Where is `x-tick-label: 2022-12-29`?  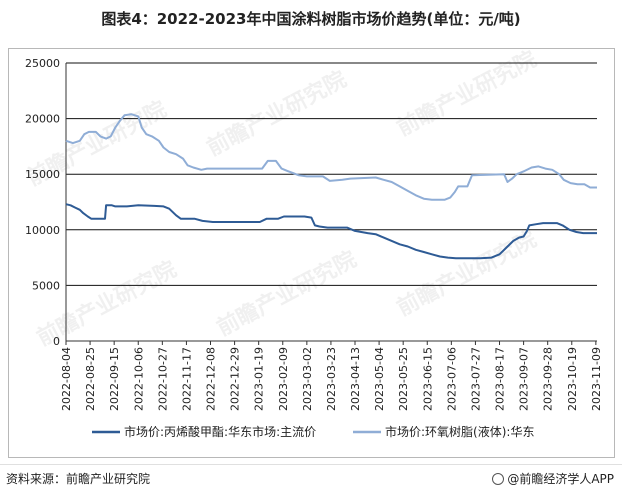
x-tick-label: 2022-12-29 is located at coordinates (235, 379).